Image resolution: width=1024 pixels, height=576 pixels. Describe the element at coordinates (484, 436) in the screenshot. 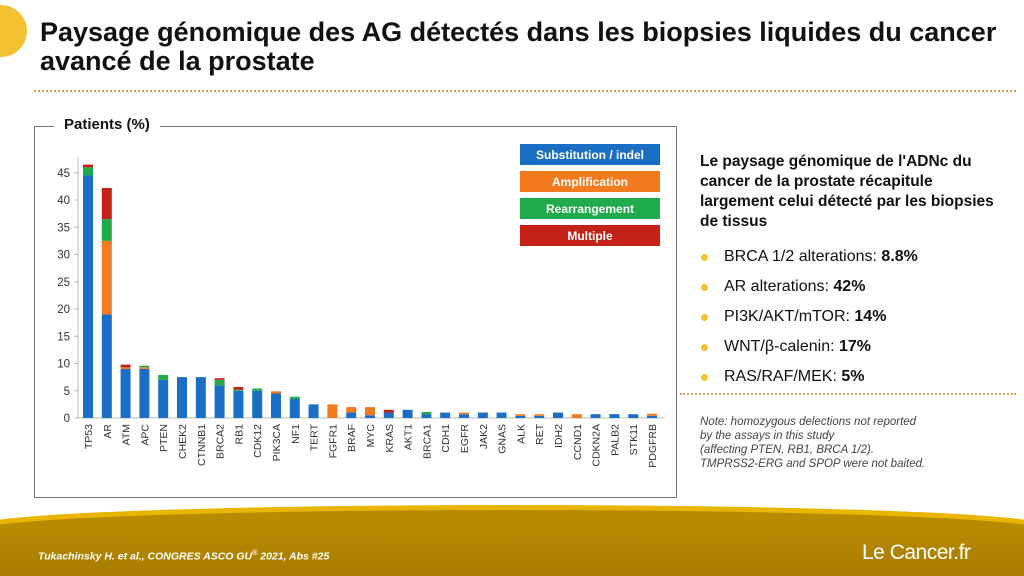

I see `x-tick-label: JAK2` at that location.